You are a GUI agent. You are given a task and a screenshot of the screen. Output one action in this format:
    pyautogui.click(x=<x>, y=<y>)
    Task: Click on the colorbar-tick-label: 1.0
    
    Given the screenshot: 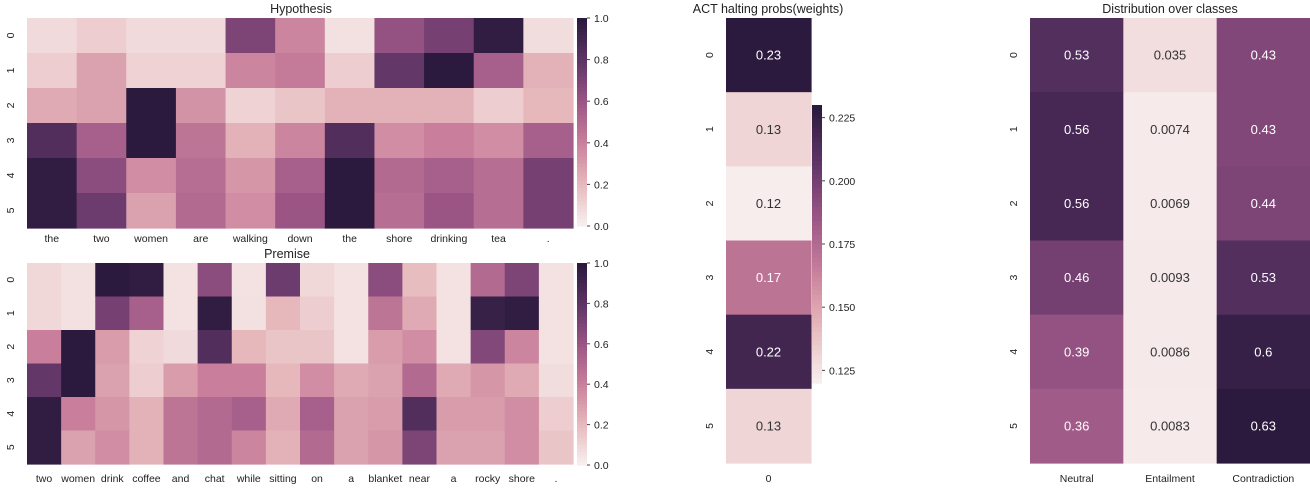 What is the action you would take?
    pyautogui.click(x=601, y=19)
    